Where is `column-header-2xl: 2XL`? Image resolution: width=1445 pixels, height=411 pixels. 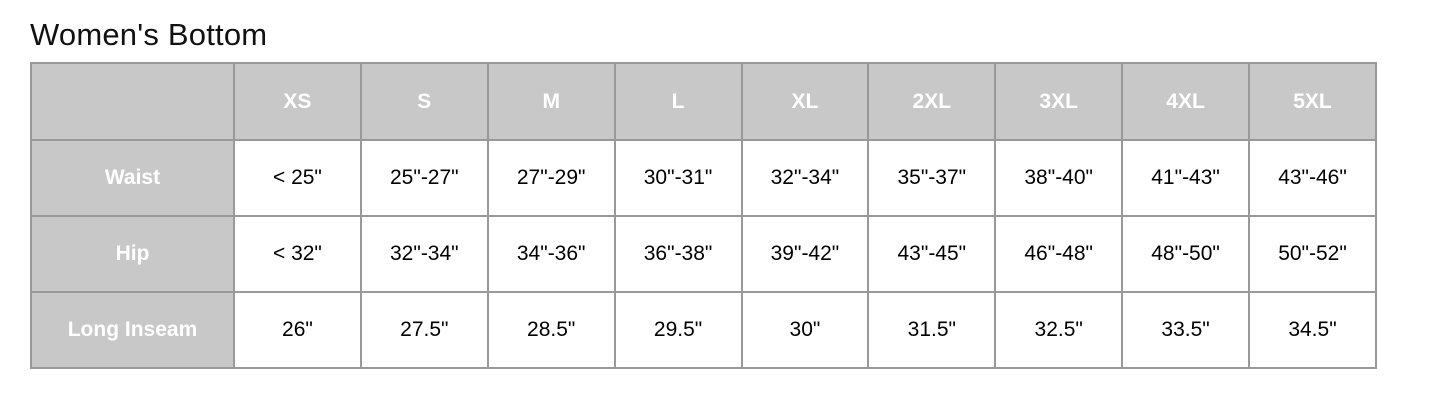
column-header-2xl: 2XL is located at coordinates (932, 102).